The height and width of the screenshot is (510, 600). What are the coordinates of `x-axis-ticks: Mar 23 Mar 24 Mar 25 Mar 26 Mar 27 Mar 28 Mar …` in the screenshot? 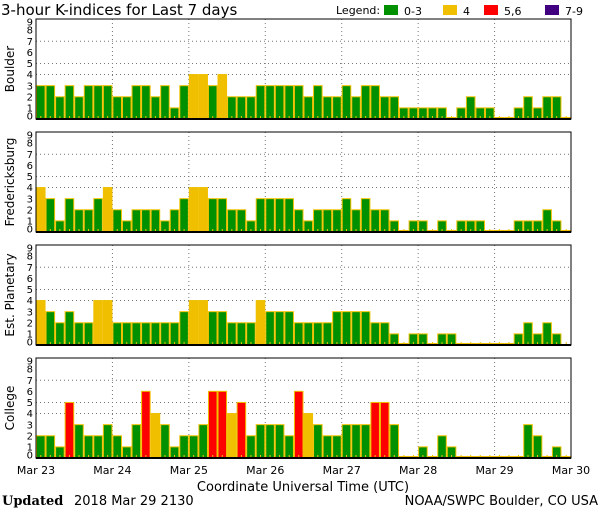 It's located at (303, 470).